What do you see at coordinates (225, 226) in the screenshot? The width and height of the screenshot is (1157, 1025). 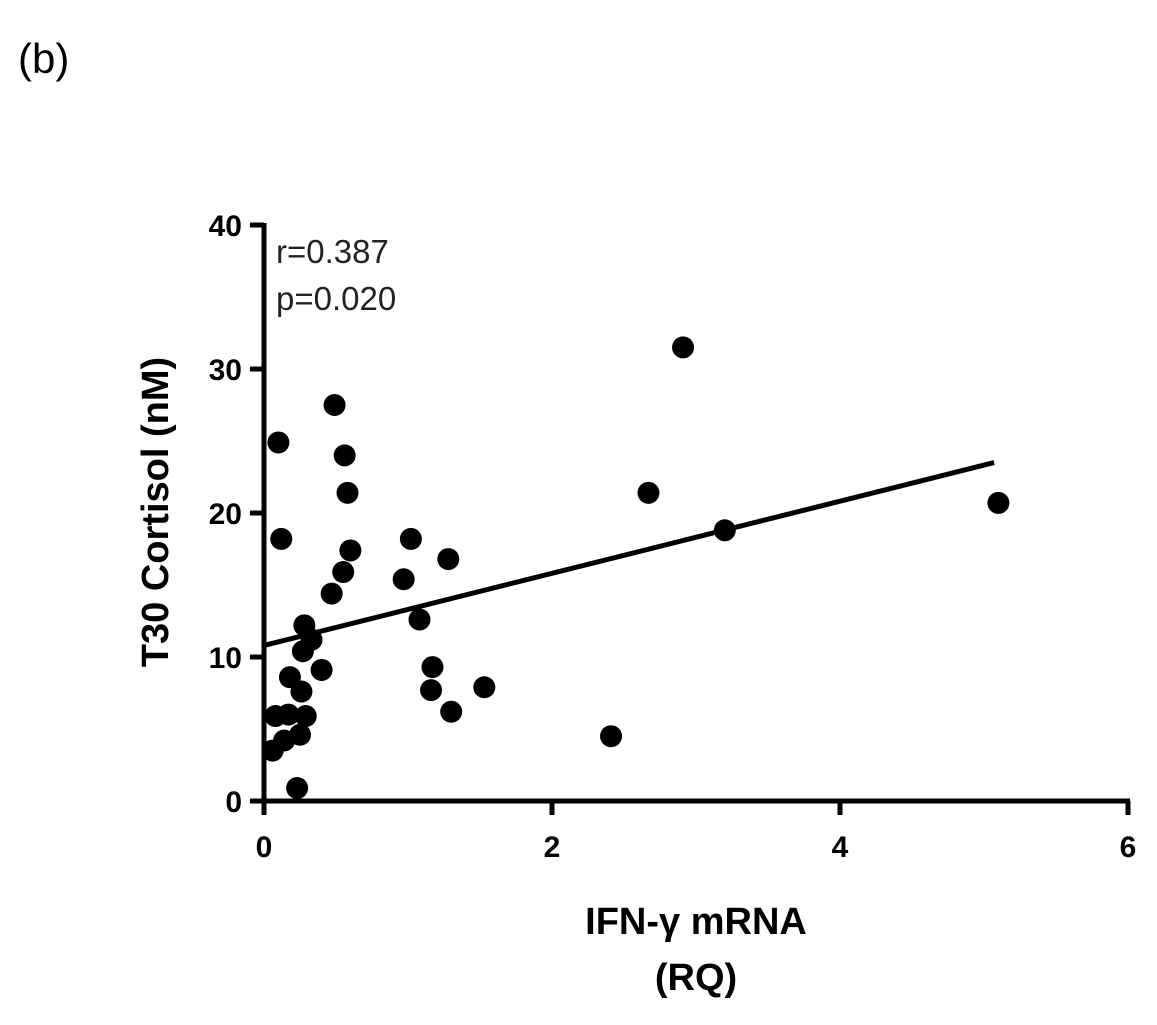 I see `y-tick-label: 40` at bounding box center [225, 226].